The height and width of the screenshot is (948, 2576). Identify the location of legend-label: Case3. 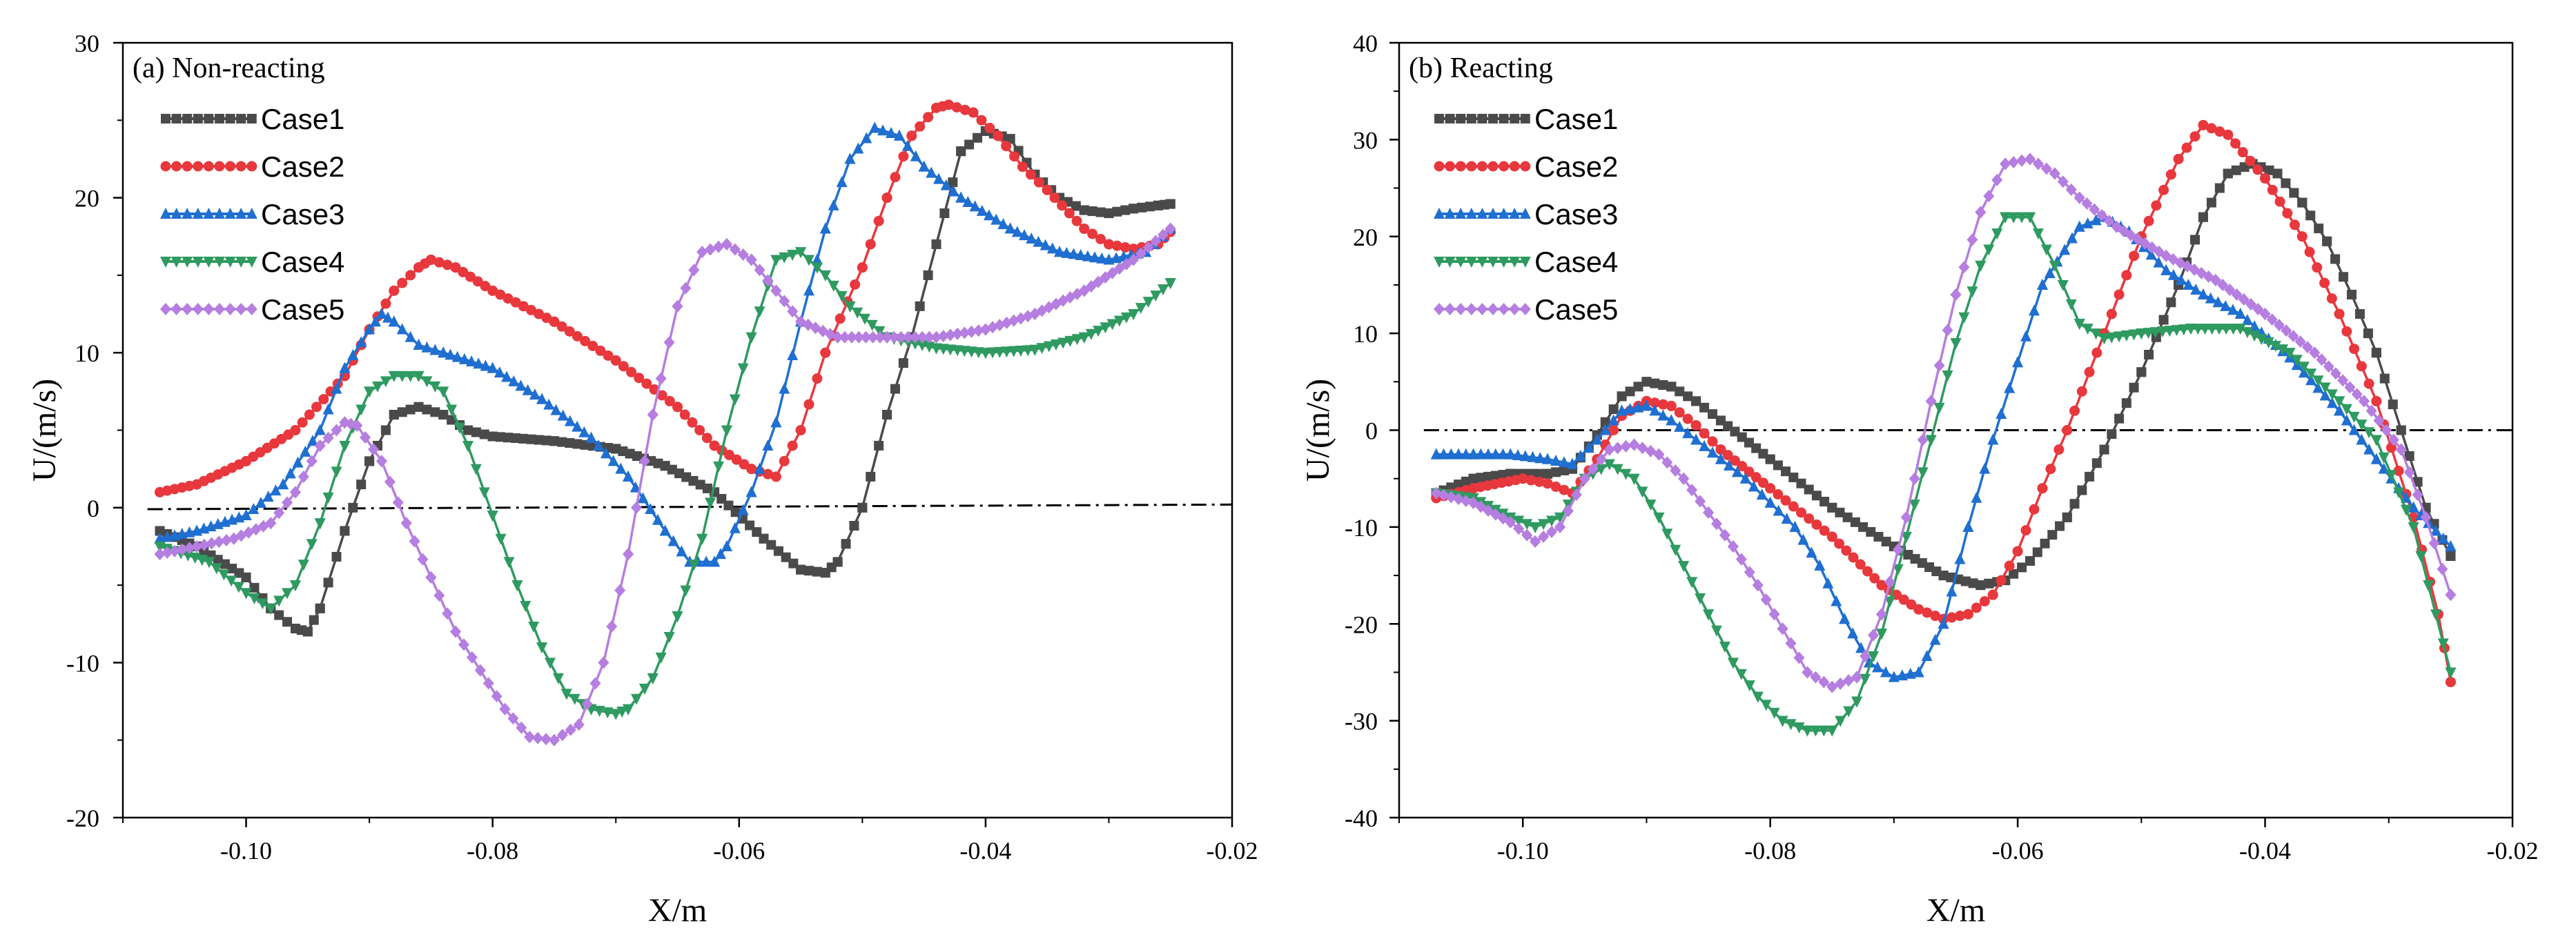
(302, 214).